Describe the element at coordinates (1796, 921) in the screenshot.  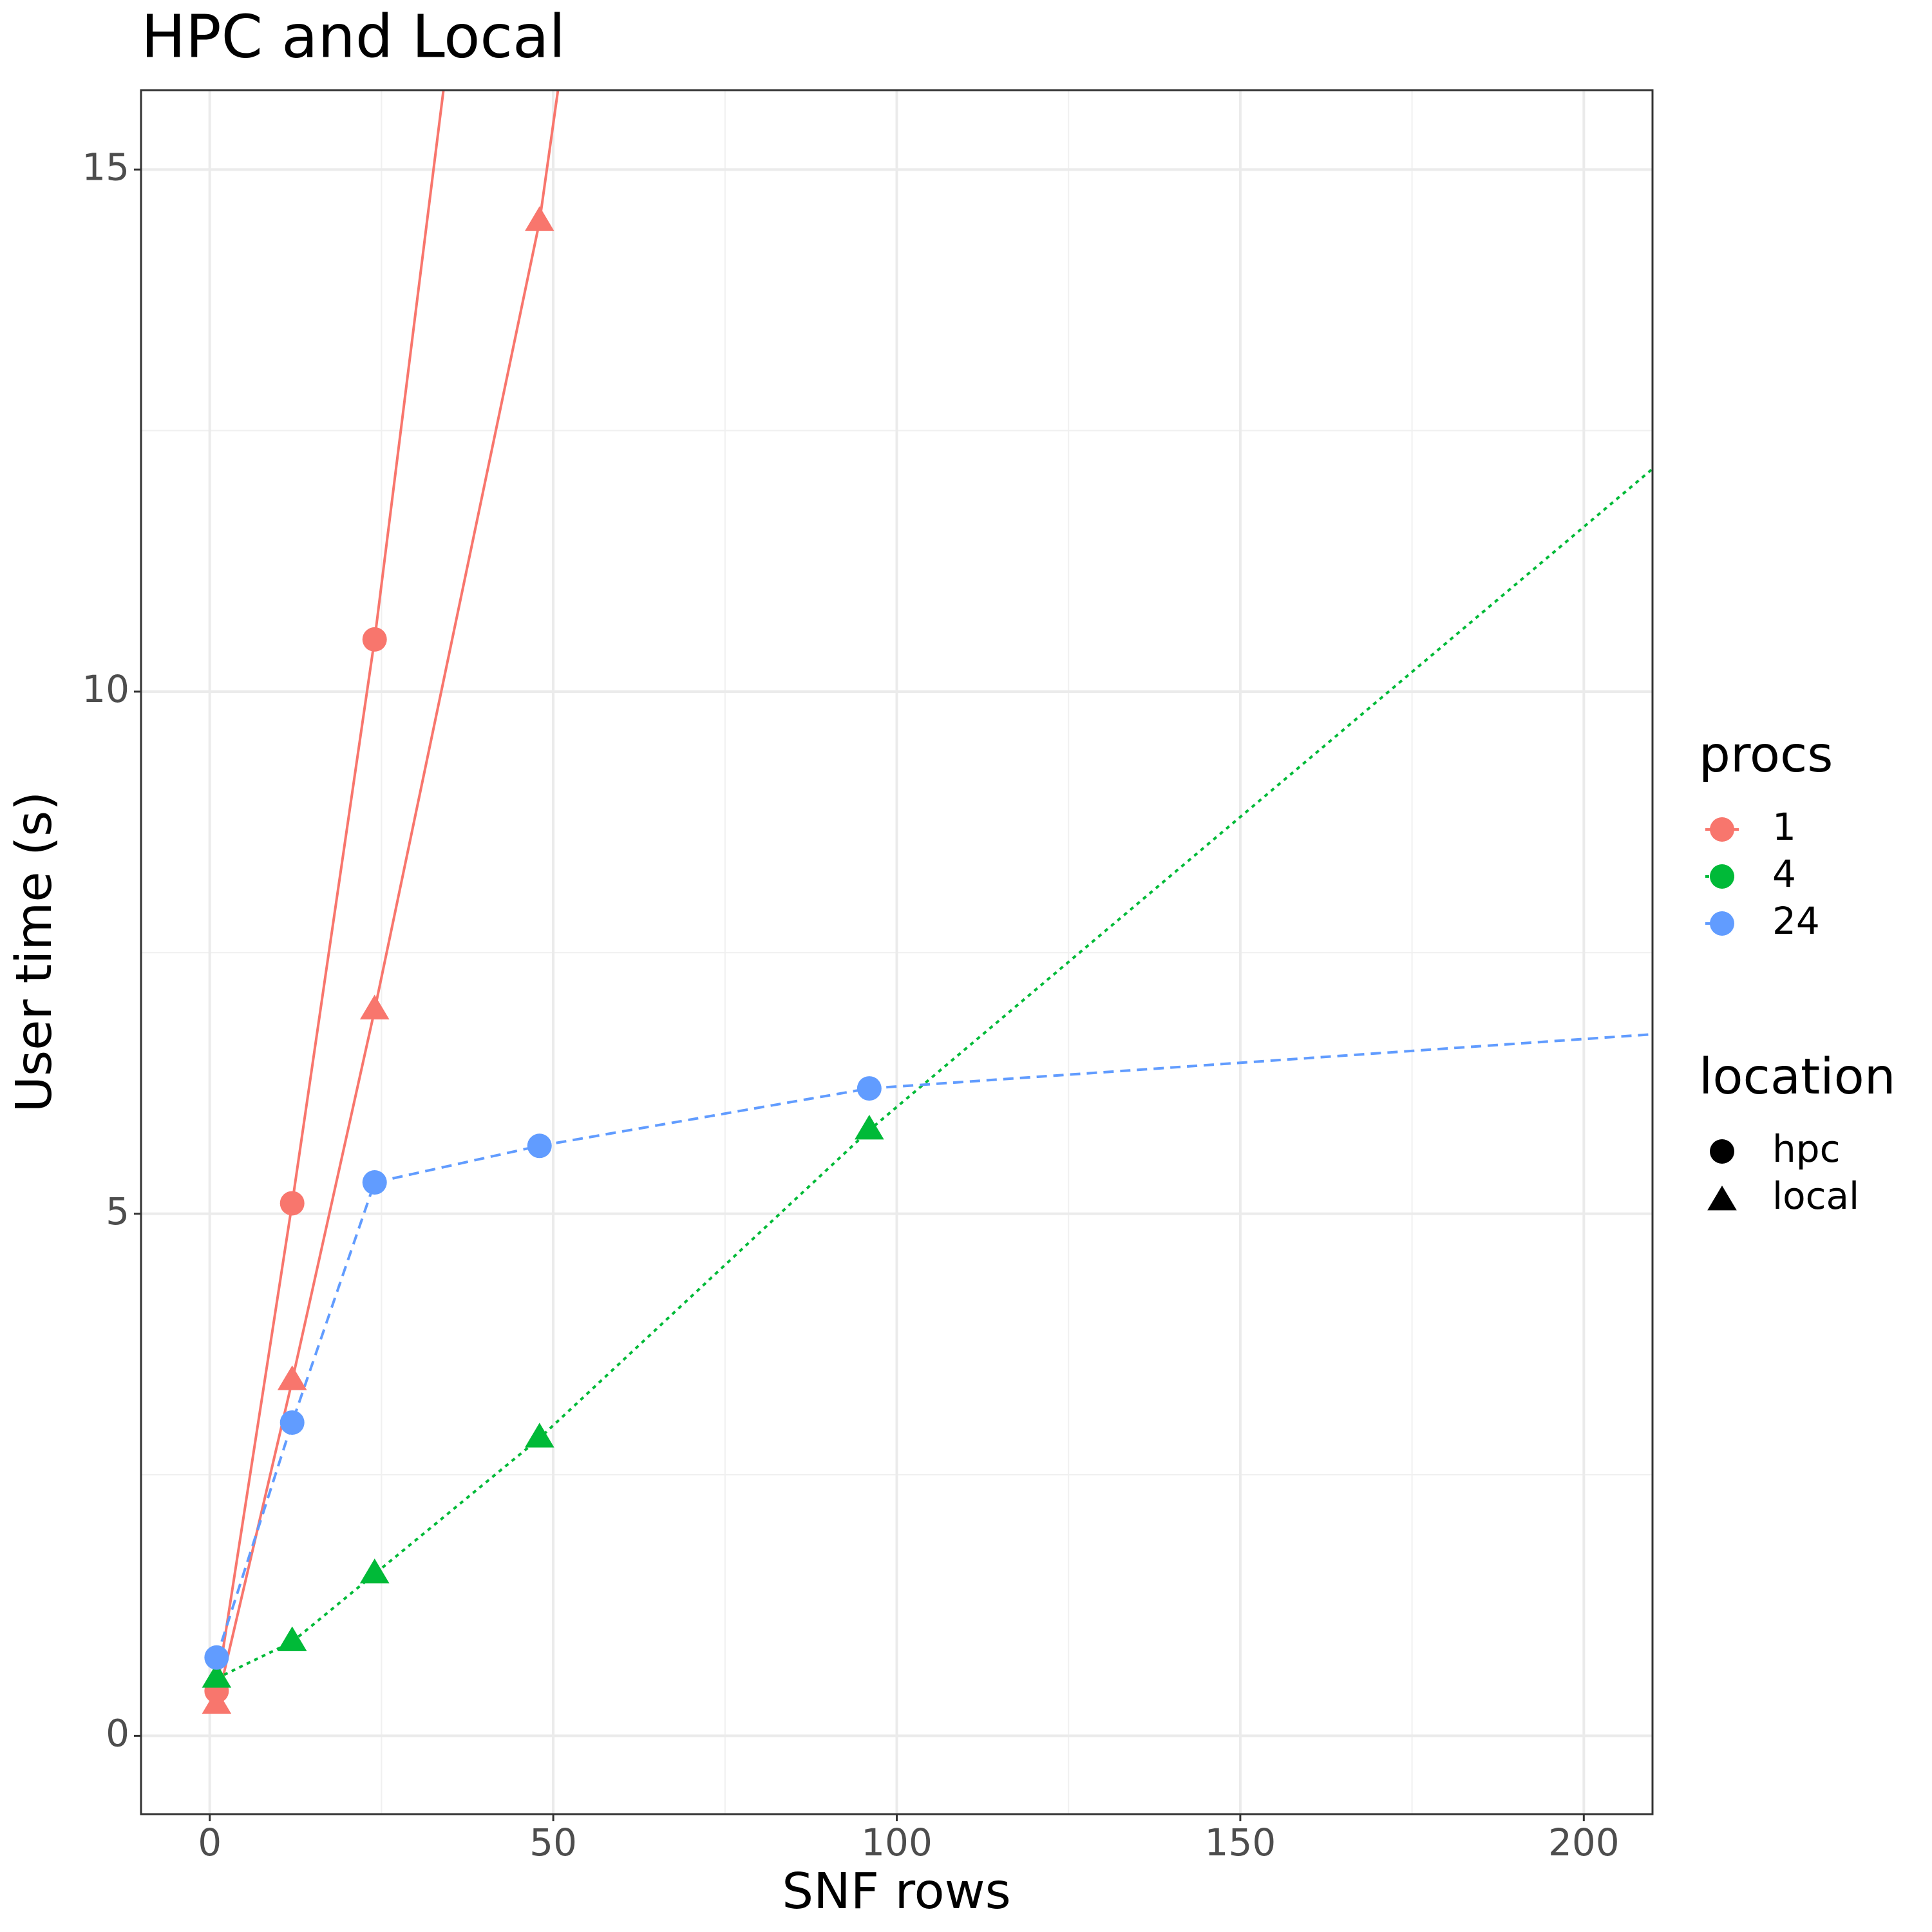
I see `legend-label: 24` at that location.